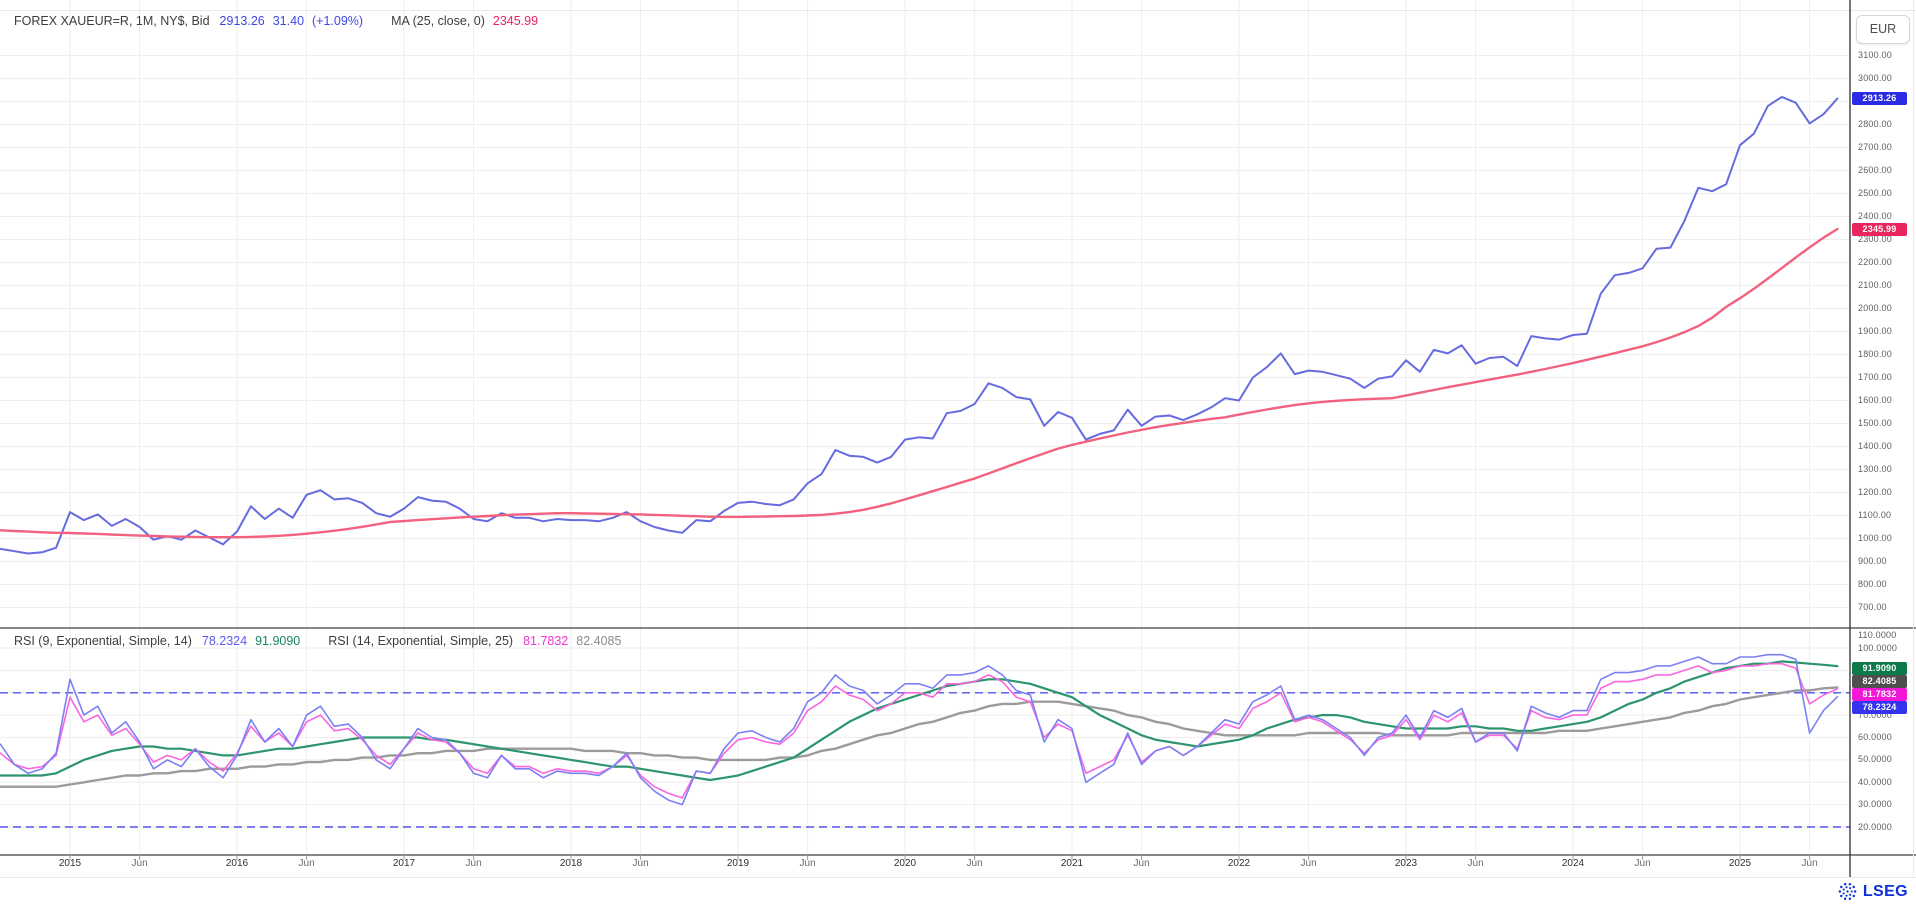  Describe the element at coordinates (1879, 707) in the screenshot. I see `rsi-badge: 78.2324` at that location.